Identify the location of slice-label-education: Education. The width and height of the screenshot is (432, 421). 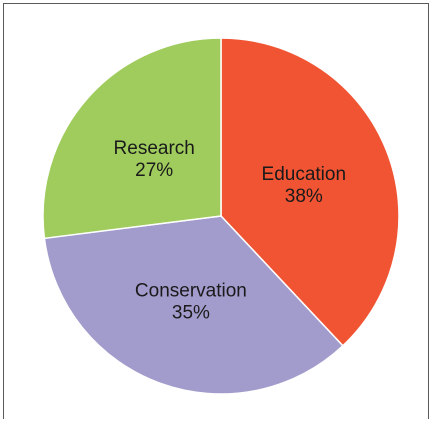
(304, 174).